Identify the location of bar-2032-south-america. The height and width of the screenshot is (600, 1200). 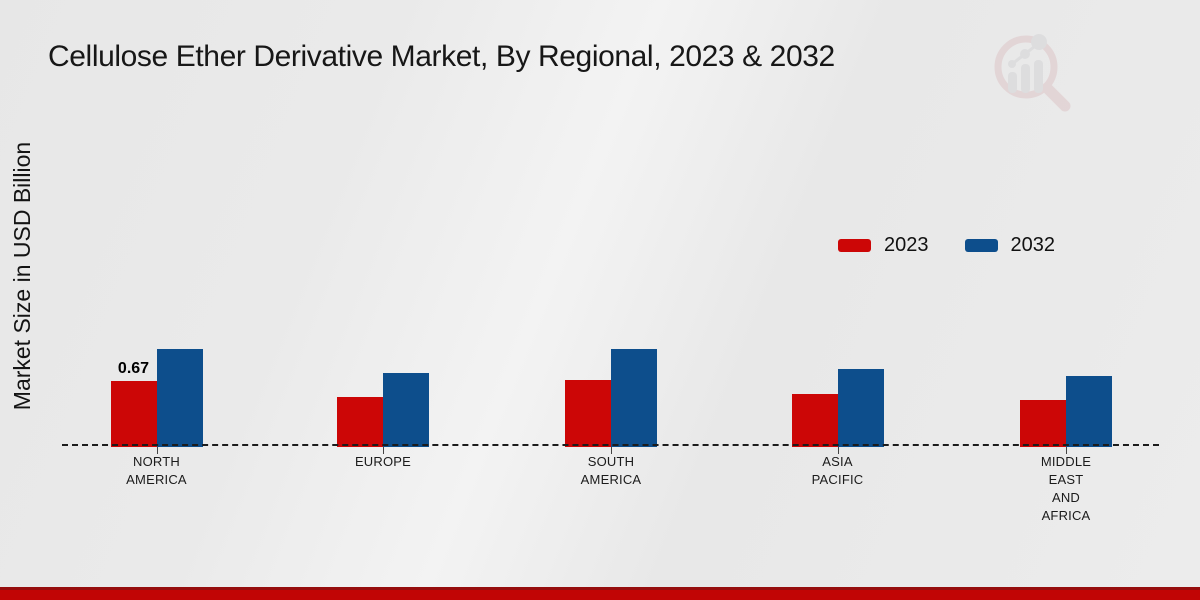
(634, 398).